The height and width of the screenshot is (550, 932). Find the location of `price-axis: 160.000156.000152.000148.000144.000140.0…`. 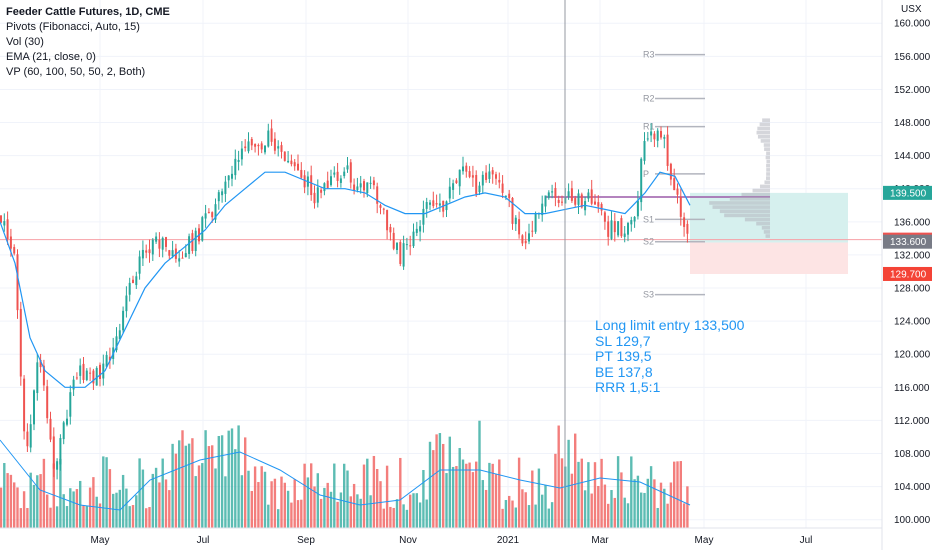

price-axis: 160.000156.000152.000148.000144.000140.0… is located at coordinates (912, 272).